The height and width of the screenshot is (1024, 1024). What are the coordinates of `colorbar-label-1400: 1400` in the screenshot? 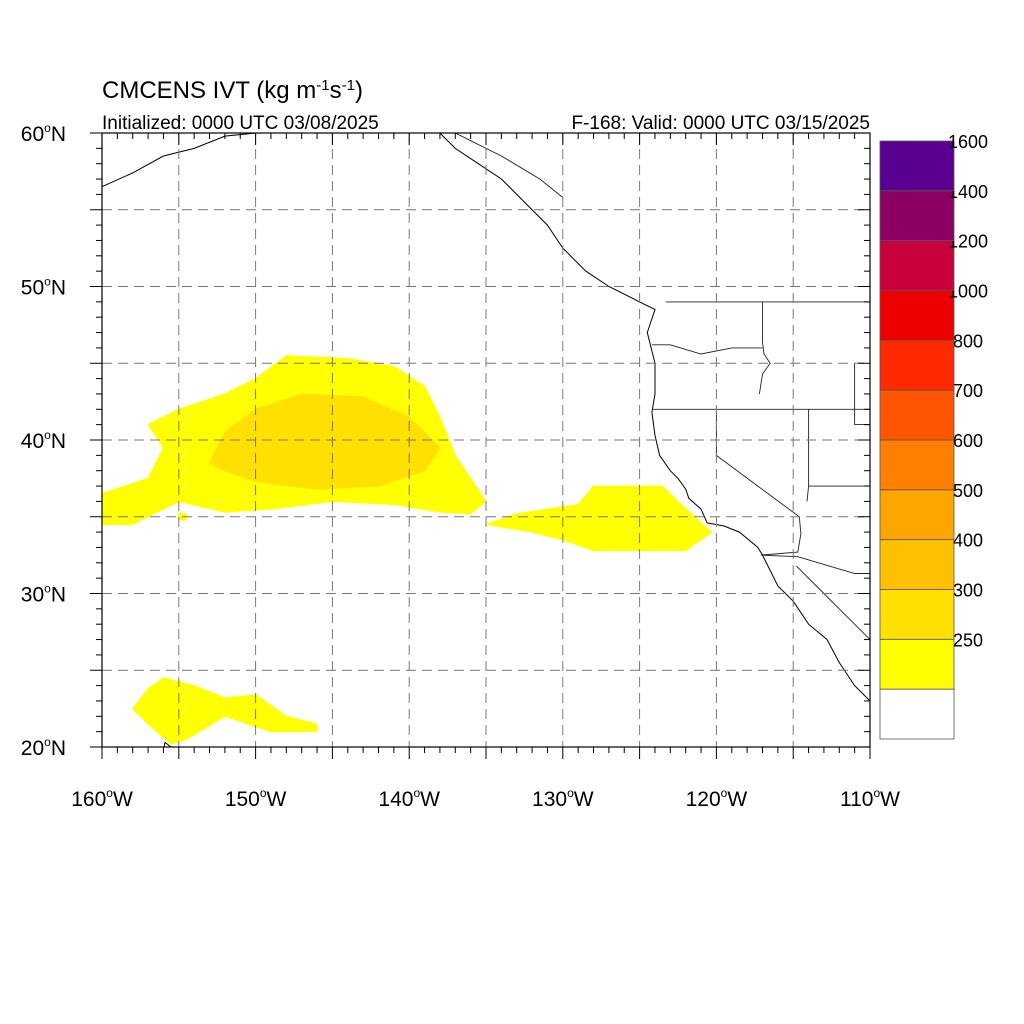 It's located at (968, 192).